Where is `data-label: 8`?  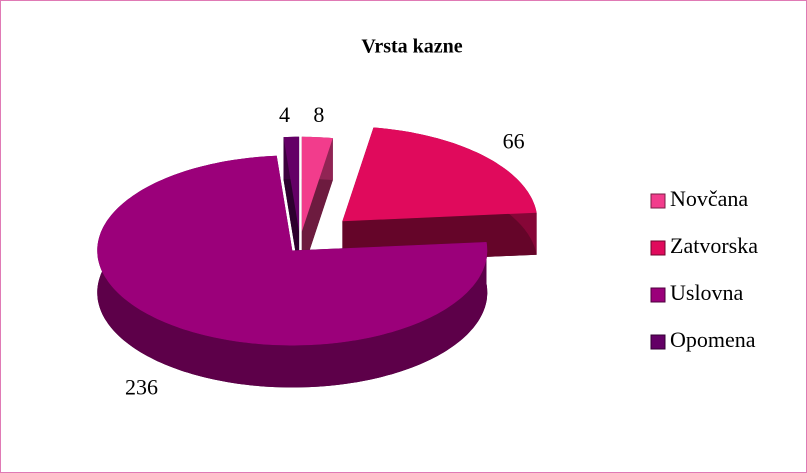
data-label: 8 is located at coordinates (318, 114).